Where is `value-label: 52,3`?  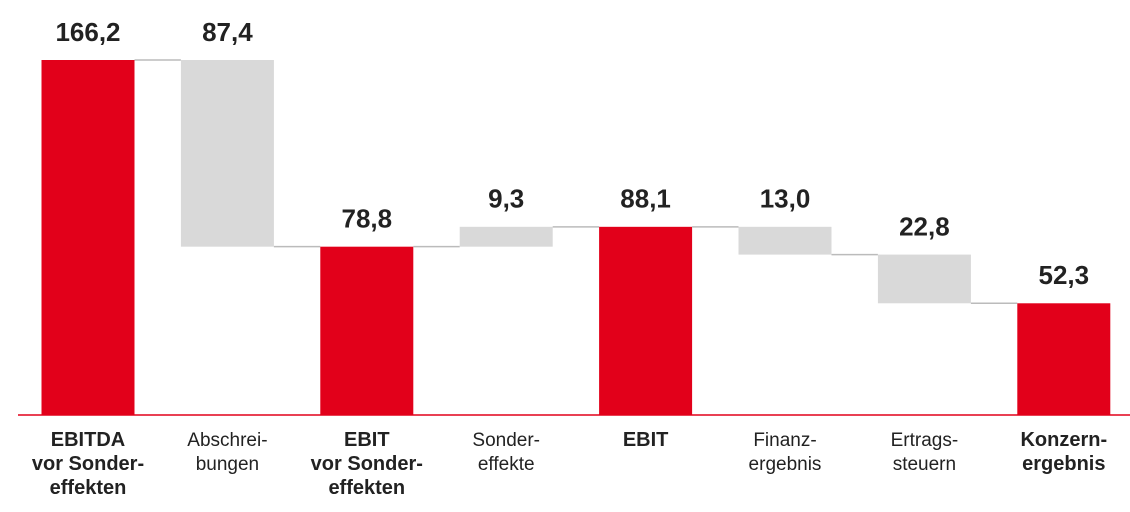 value-label: 52,3 is located at coordinates (1063, 275).